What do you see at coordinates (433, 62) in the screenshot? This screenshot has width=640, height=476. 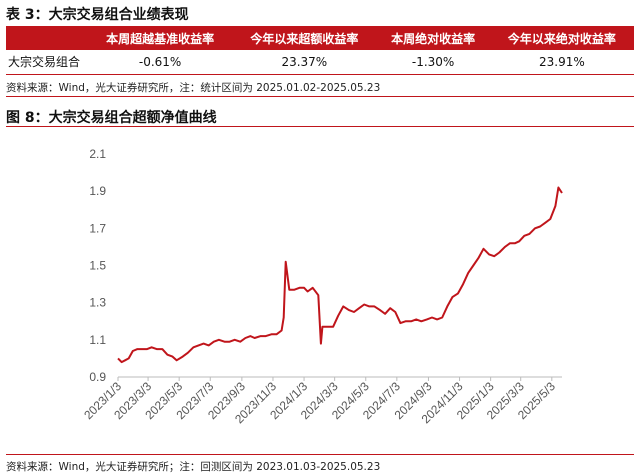 I see `weekly-absolute-cell: -1.30%` at bounding box center [433, 62].